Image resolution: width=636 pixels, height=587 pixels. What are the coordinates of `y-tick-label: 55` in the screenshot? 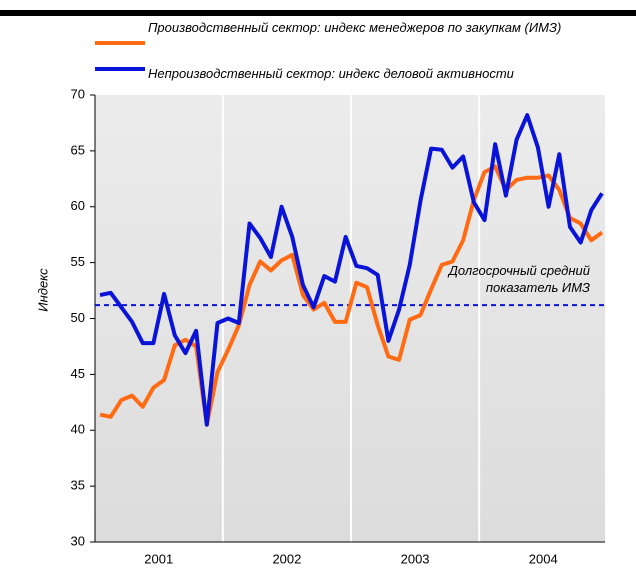 It's located at (78, 261).